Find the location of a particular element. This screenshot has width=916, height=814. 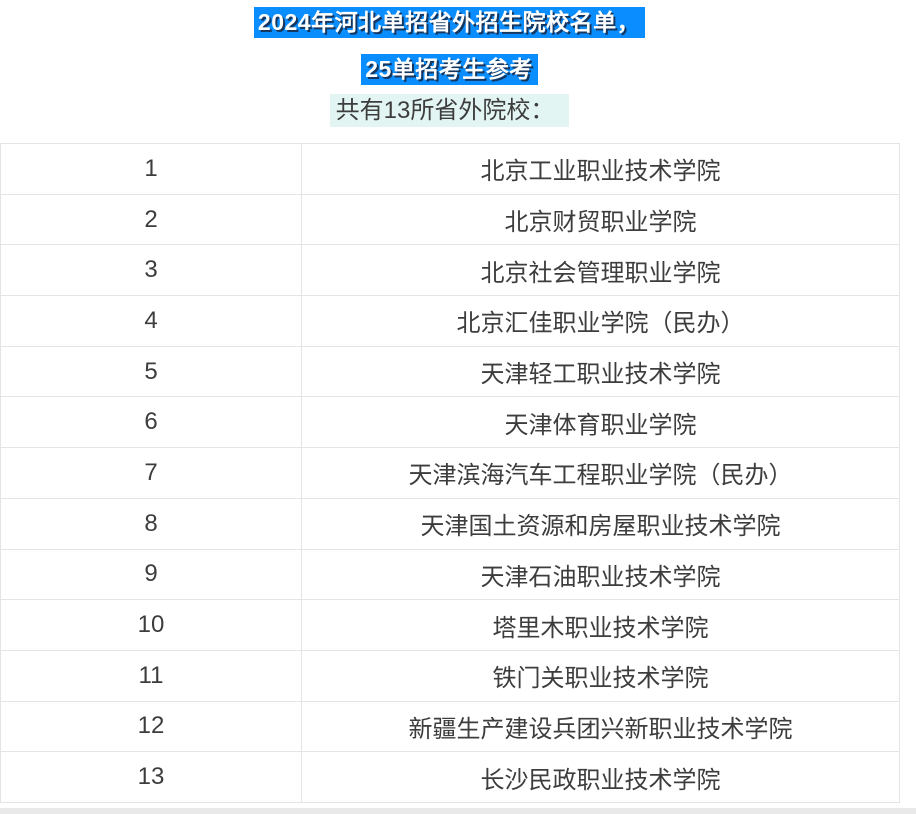

table-row: 13 长沙民政职业技术学院 is located at coordinates (450, 777).